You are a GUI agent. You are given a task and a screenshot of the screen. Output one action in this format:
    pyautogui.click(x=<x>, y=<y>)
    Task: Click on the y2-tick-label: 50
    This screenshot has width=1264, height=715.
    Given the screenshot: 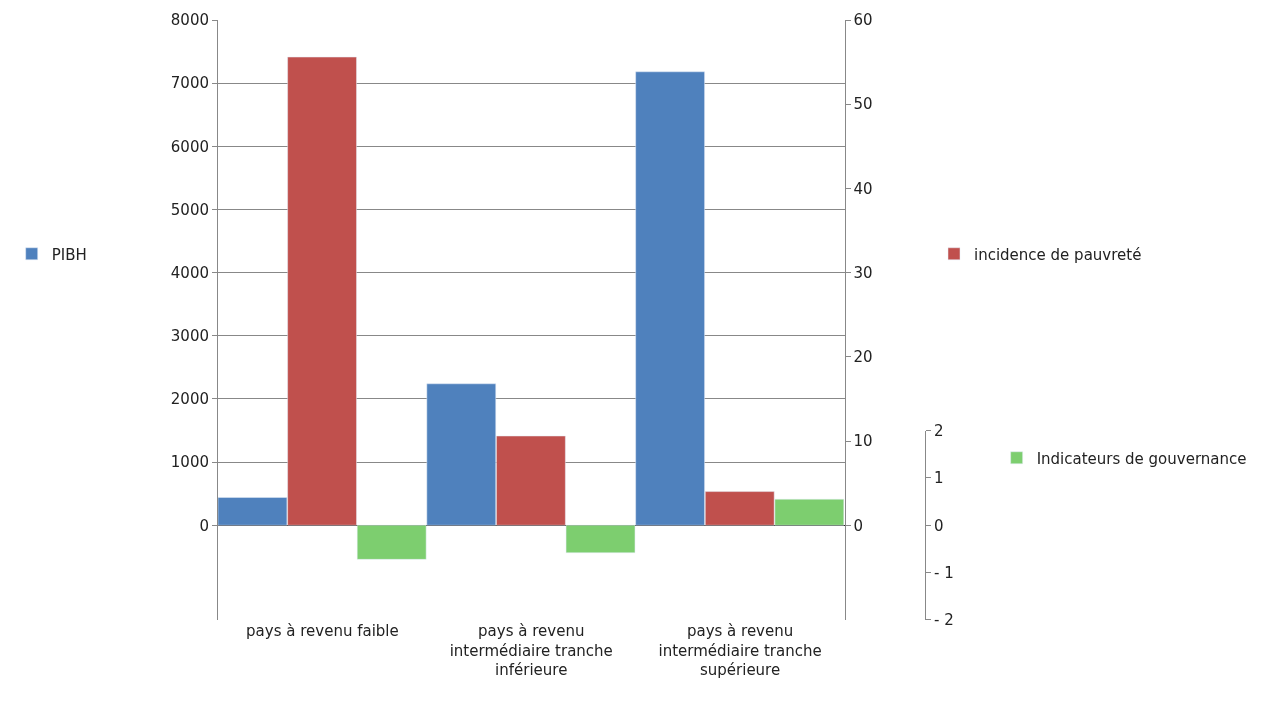 What is the action you would take?
    pyautogui.click(x=863, y=104)
    